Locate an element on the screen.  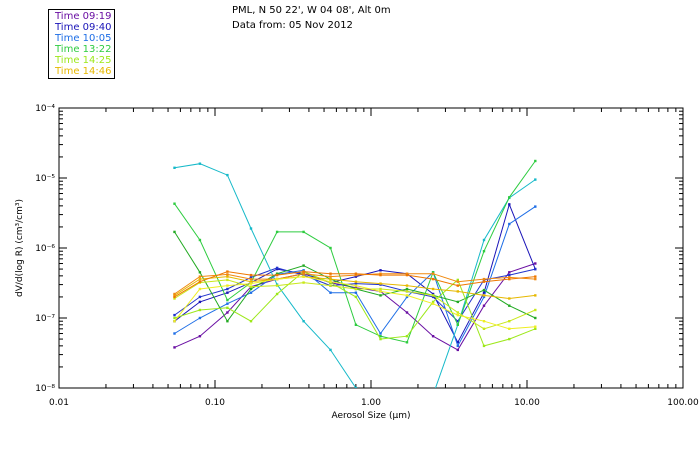
legend-item: Time 14:46 is located at coordinates (83, 71).